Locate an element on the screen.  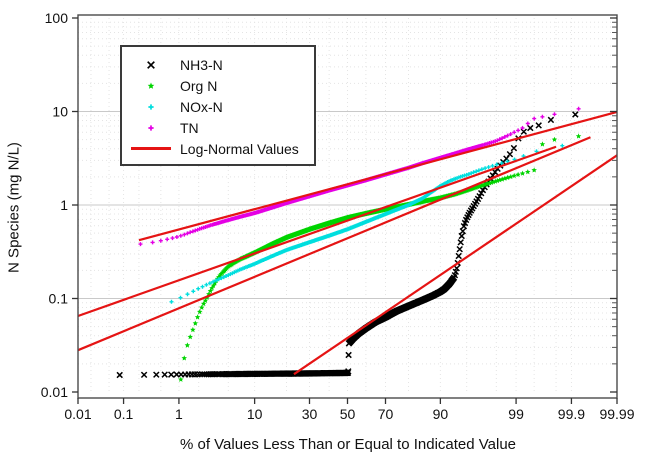
x-tick-label: 99 is located at coordinates (516, 414).